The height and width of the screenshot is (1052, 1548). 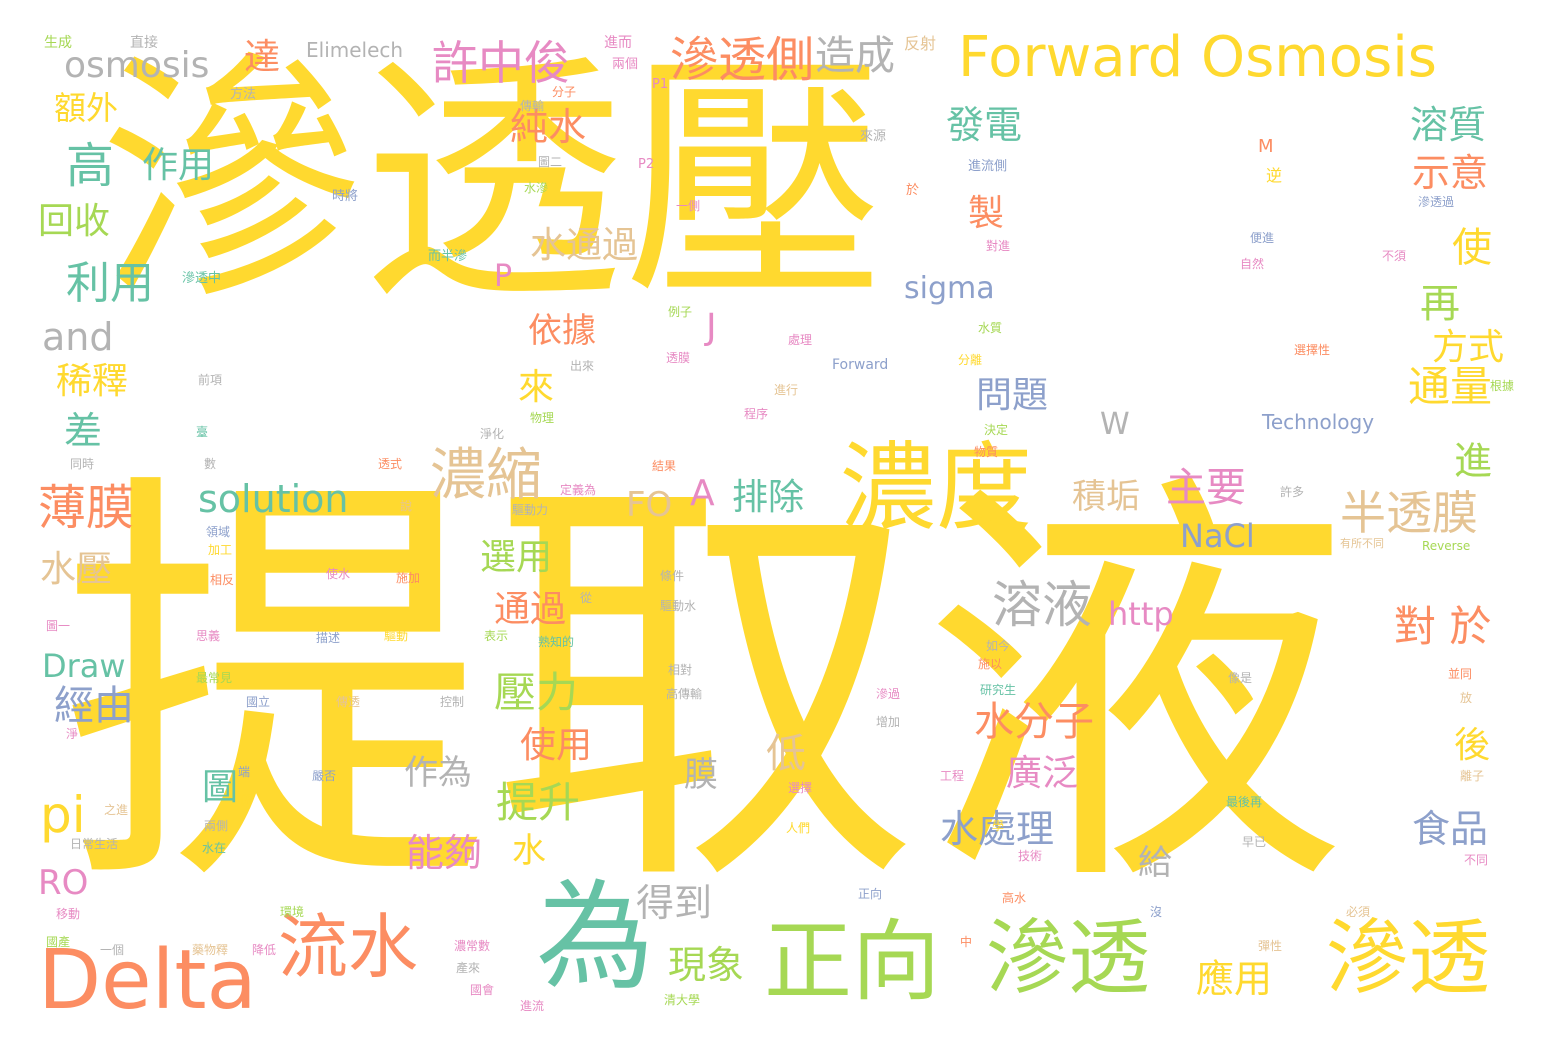 What do you see at coordinates (83, 431) in the screenshot?
I see `cloud-word: 差` at bounding box center [83, 431].